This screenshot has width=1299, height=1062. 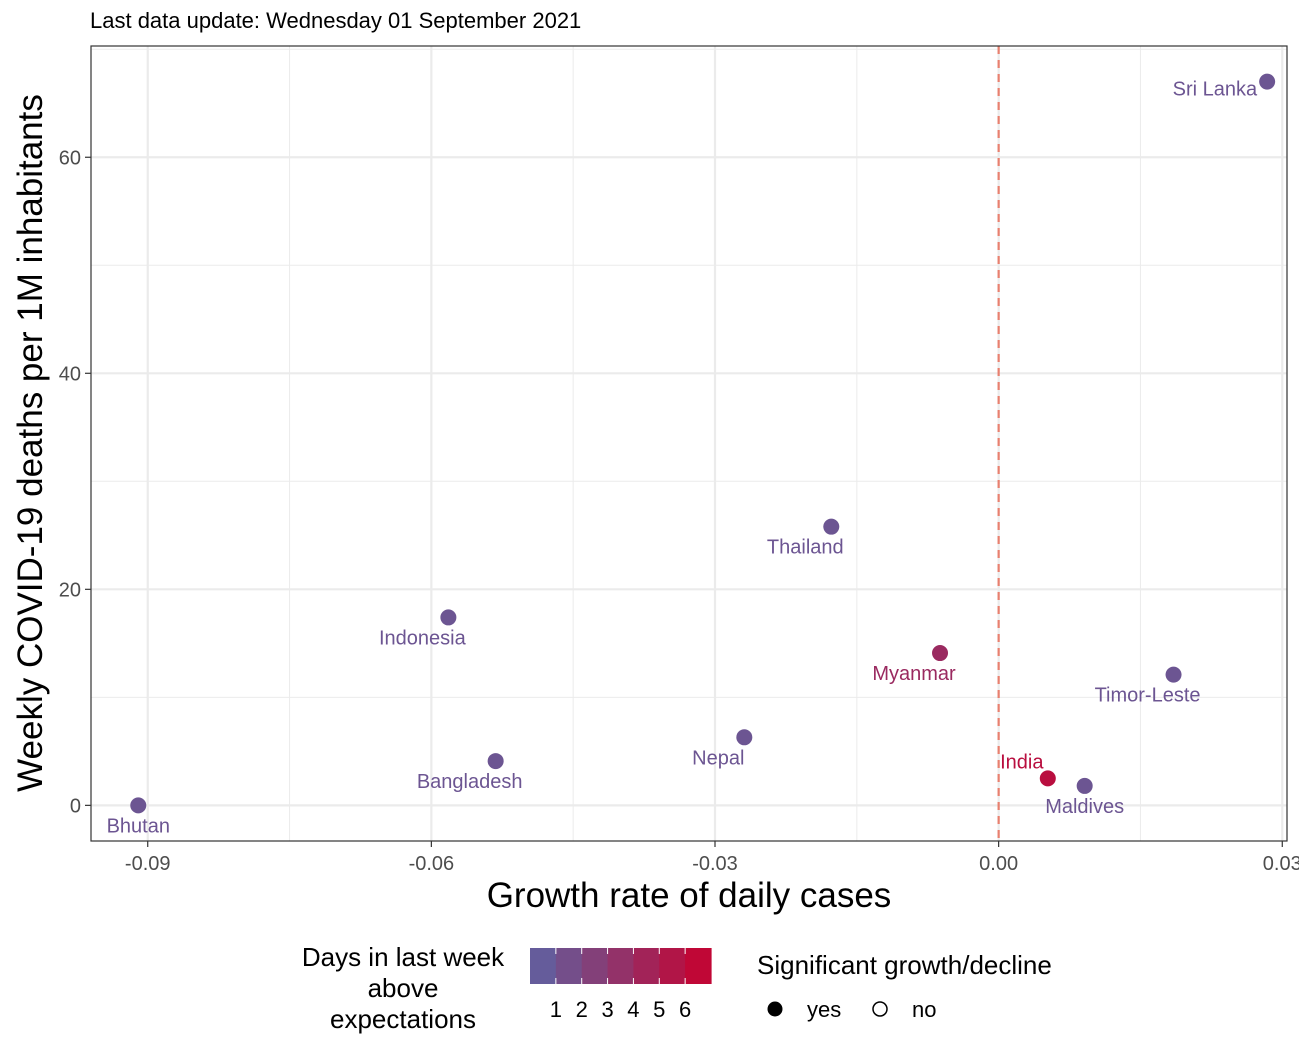 I want to click on x-tick-label: 0.03, so click(x=1281, y=864).